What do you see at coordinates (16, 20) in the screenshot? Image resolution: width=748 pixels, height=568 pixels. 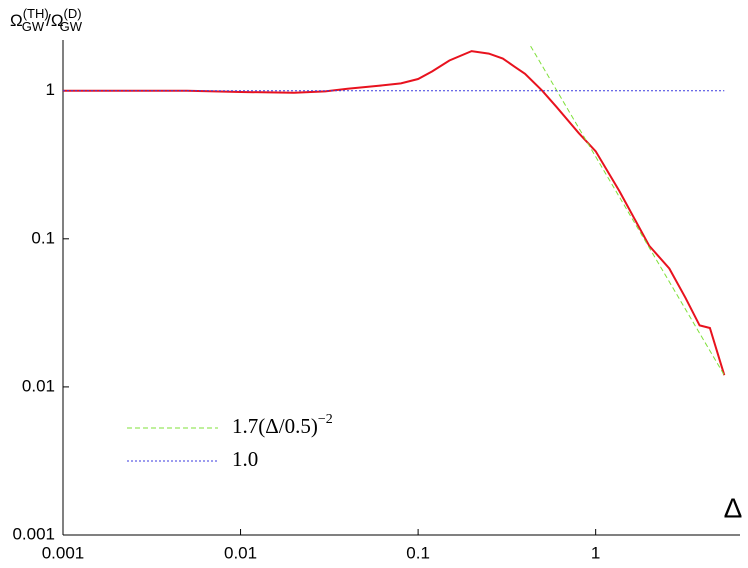 I see `y-label-part: Ω` at bounding box center [16, 20].